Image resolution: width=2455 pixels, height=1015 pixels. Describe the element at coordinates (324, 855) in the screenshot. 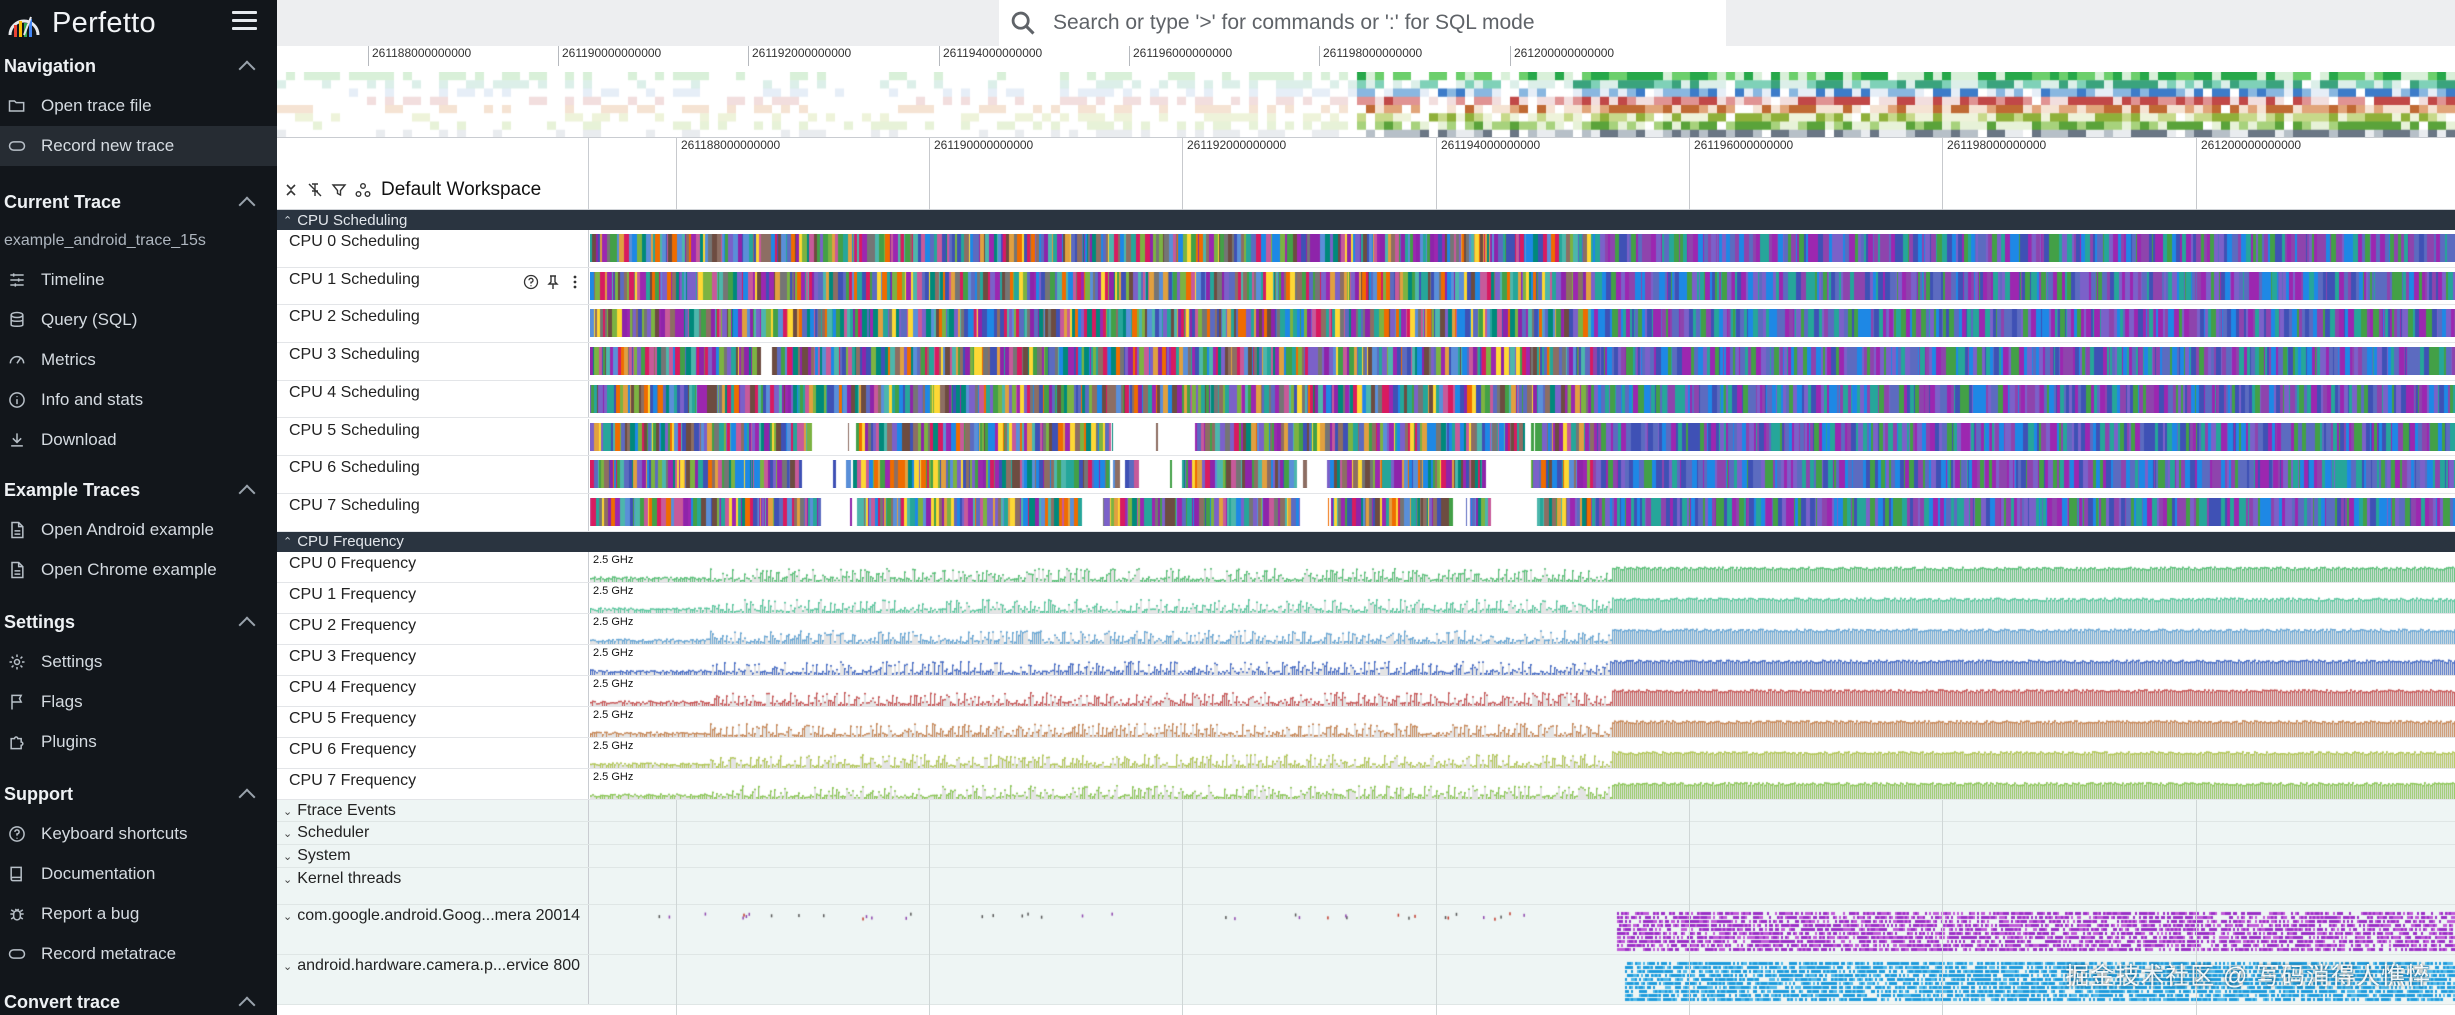

I see `group-title: System` at that location.